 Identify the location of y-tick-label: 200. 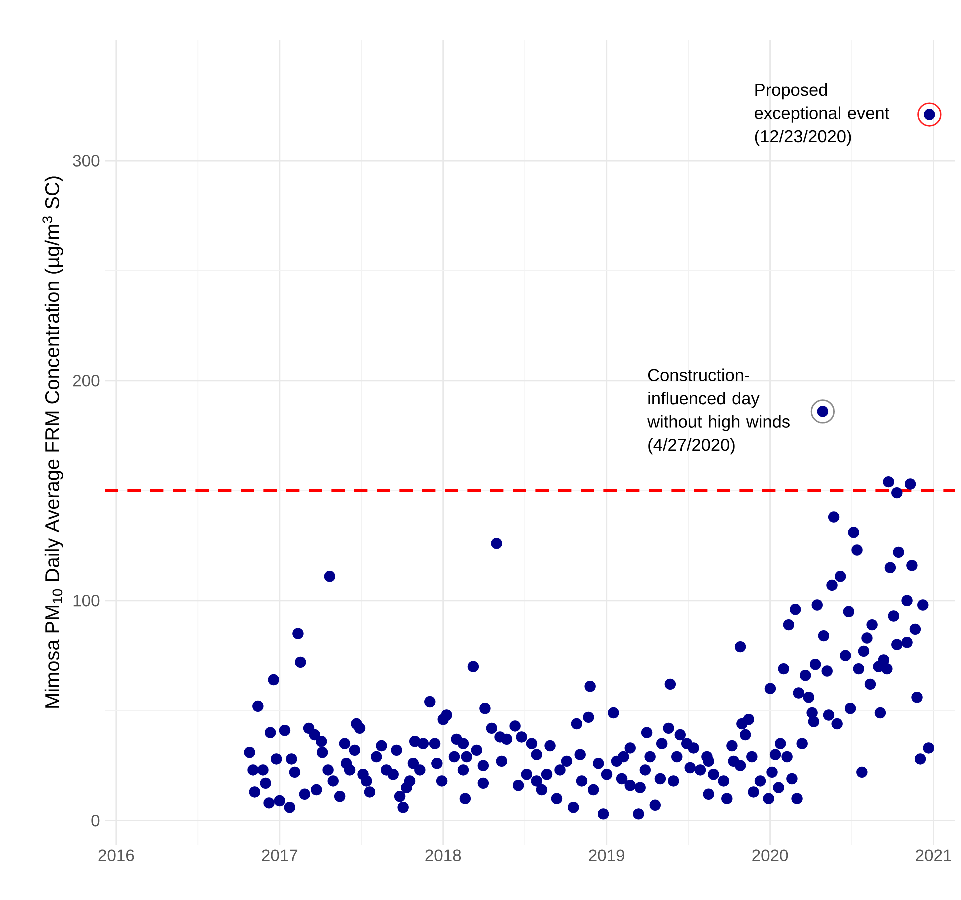
(86, 381).